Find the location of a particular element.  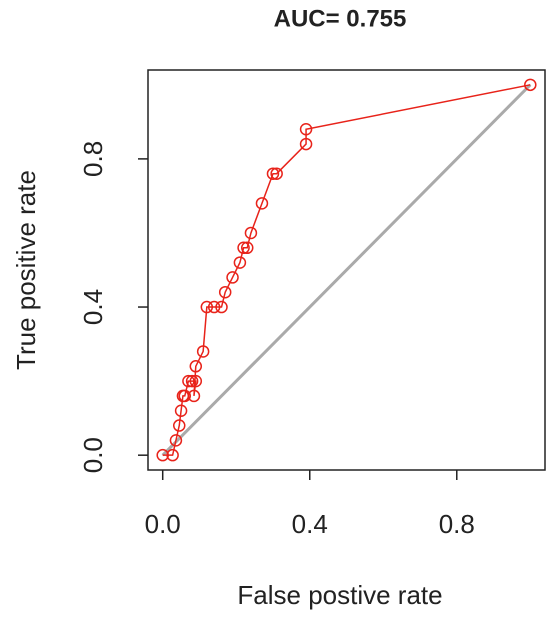

x-tick-label: 0.8 is located at coordinates (457, 524).